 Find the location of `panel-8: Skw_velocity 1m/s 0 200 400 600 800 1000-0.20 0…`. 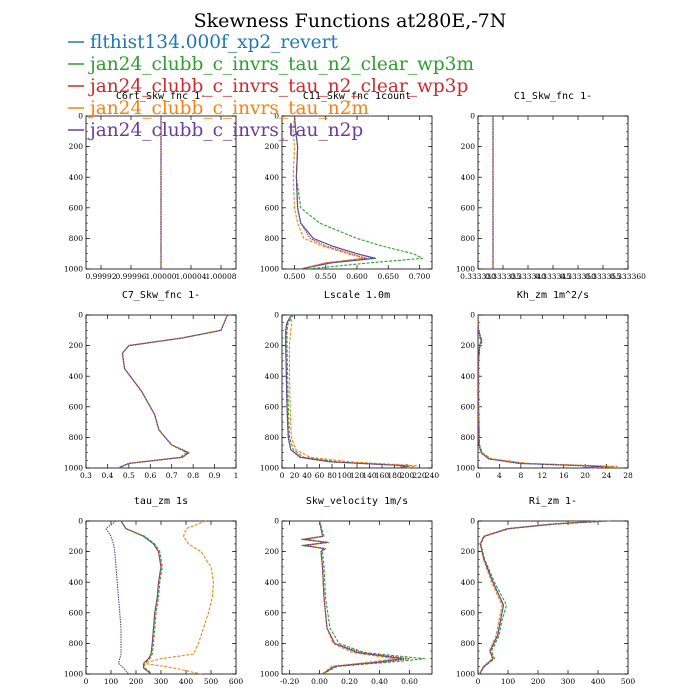

panel-8: Skw_velocity 1m/s 0 200 400 600 800 1000-0.20 0… is located at coordinates (346, 591).